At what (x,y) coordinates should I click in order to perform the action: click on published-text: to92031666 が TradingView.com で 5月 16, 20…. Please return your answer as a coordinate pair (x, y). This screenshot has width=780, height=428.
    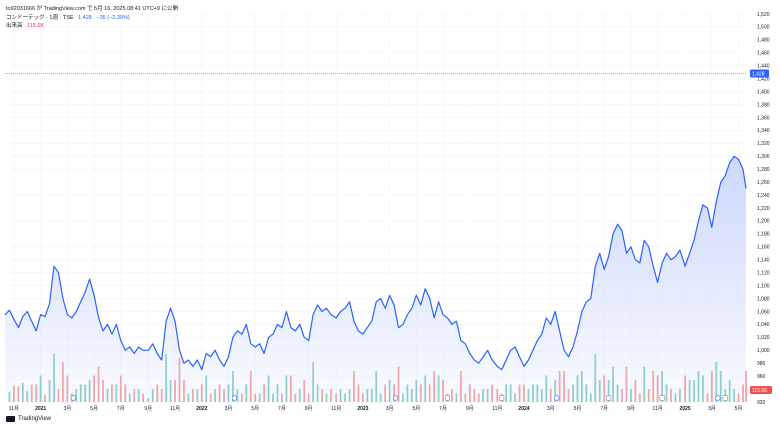
    Looking at the image, I should click on (92, 9).